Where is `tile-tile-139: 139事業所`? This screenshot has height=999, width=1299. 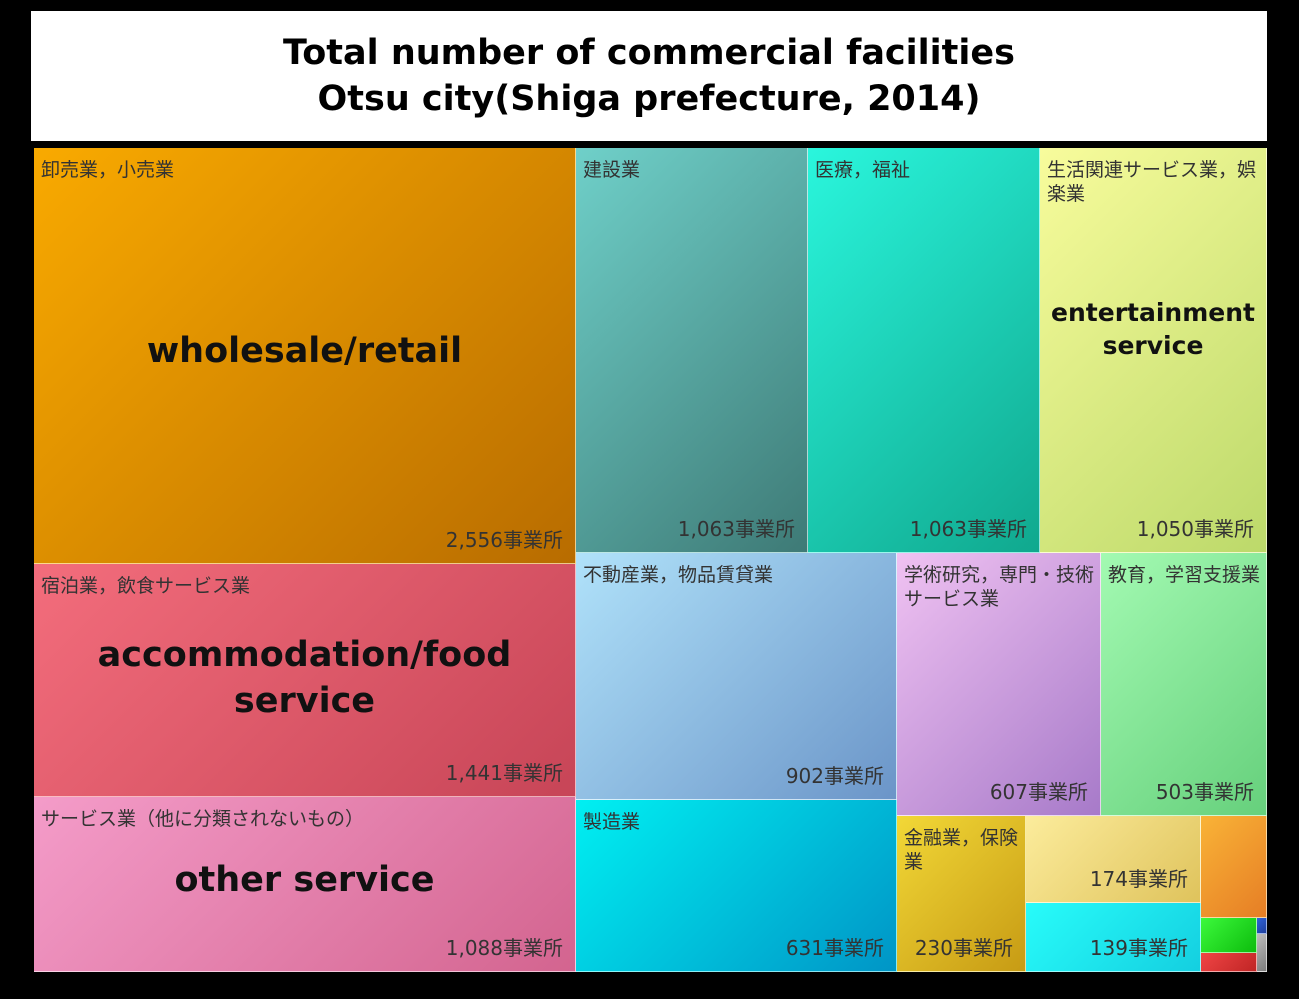
tile-tile-139: 139事業所 is located at coordinates (1113, 937).